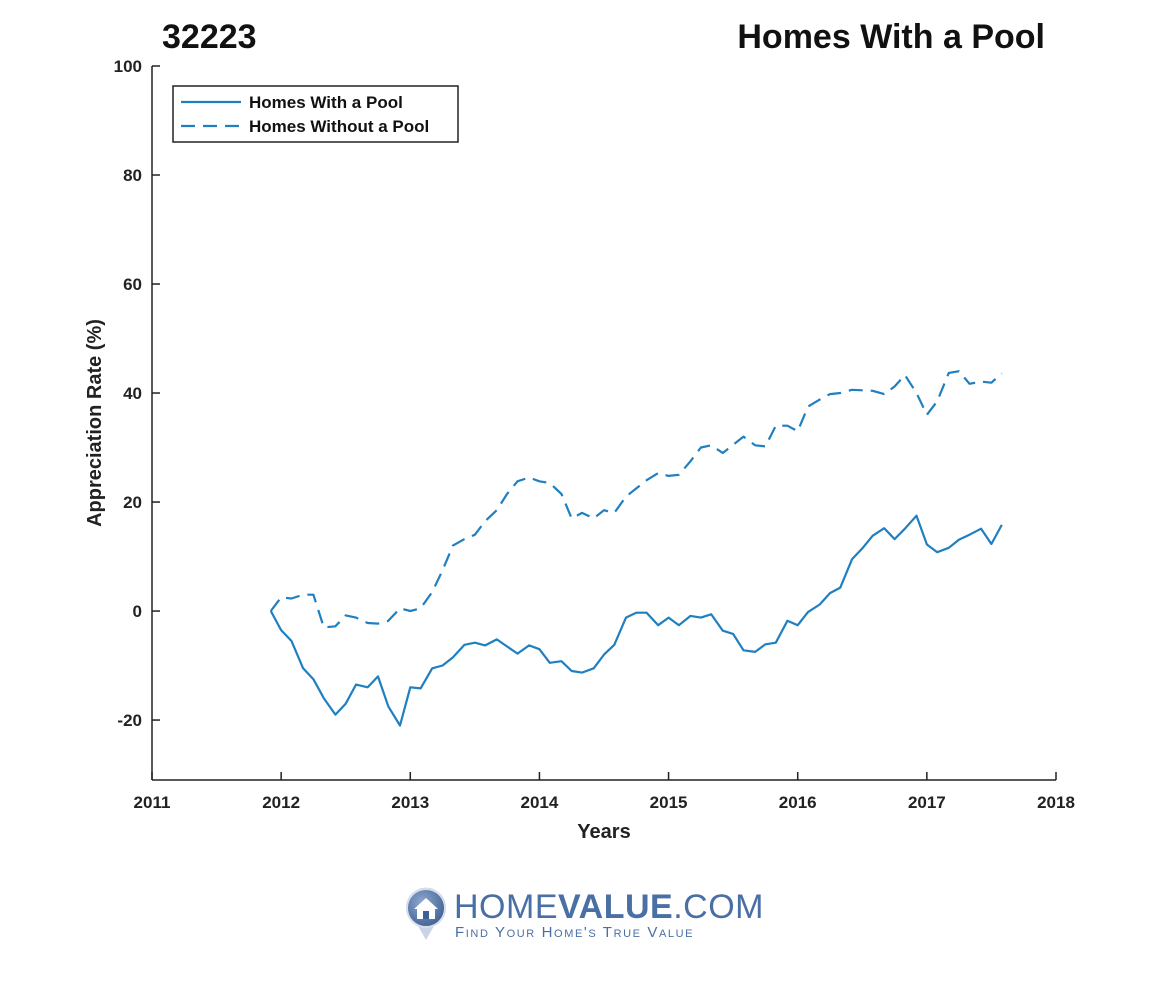 The image size is (1167, 1000). Describe the element at coordinates (669, 802) in the screenshot. I see `x-tick-label: 2015` at that location.